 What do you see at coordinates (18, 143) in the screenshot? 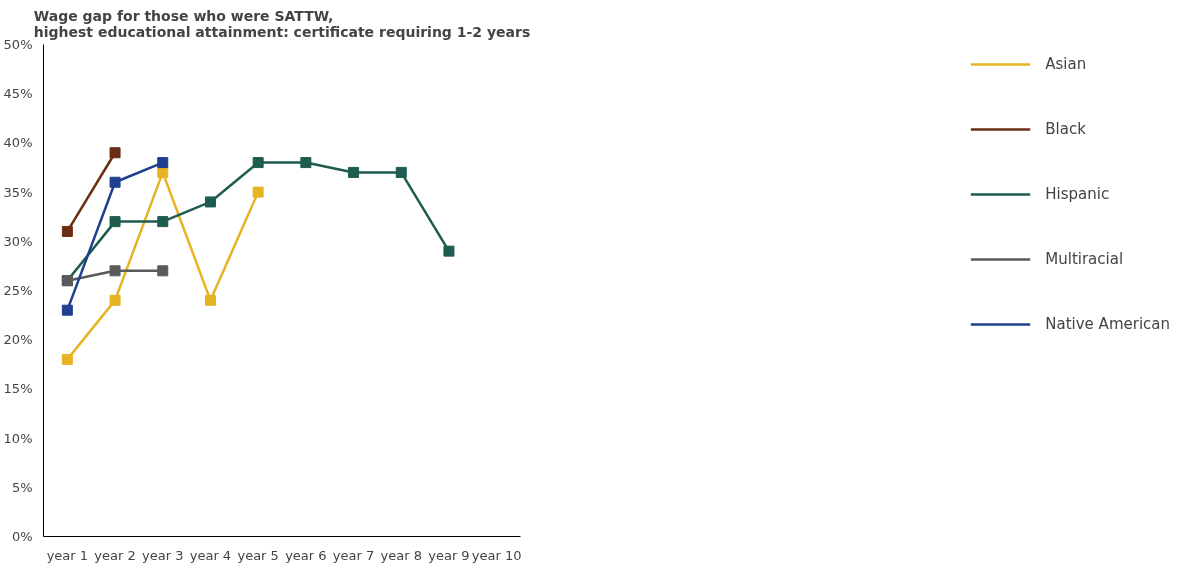
I see `y-tick-label: 40%` at bounding box center [18, 143].